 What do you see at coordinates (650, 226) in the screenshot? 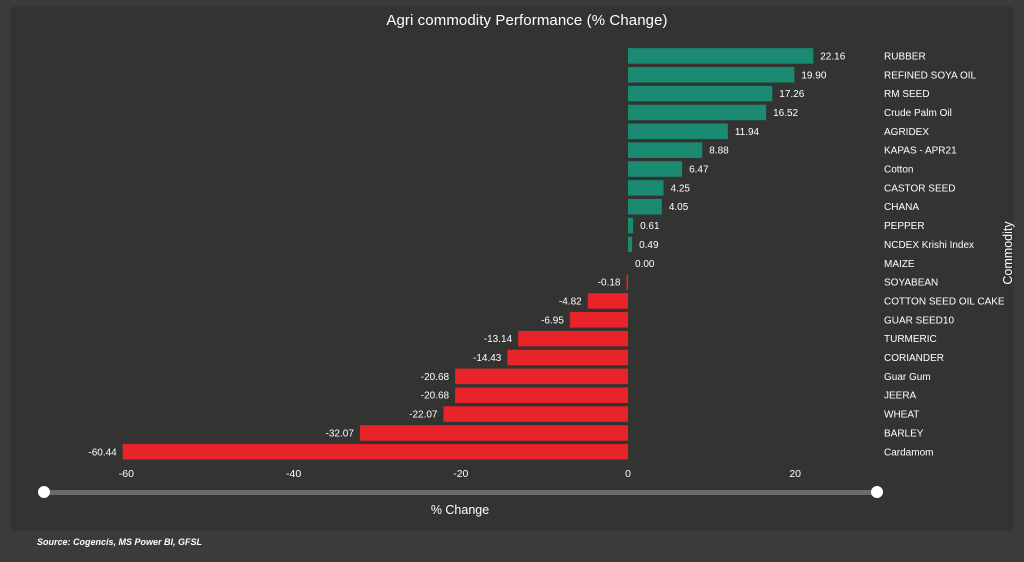
I see `value-label-pepper: 0.61` at bounding box center [650, 226].